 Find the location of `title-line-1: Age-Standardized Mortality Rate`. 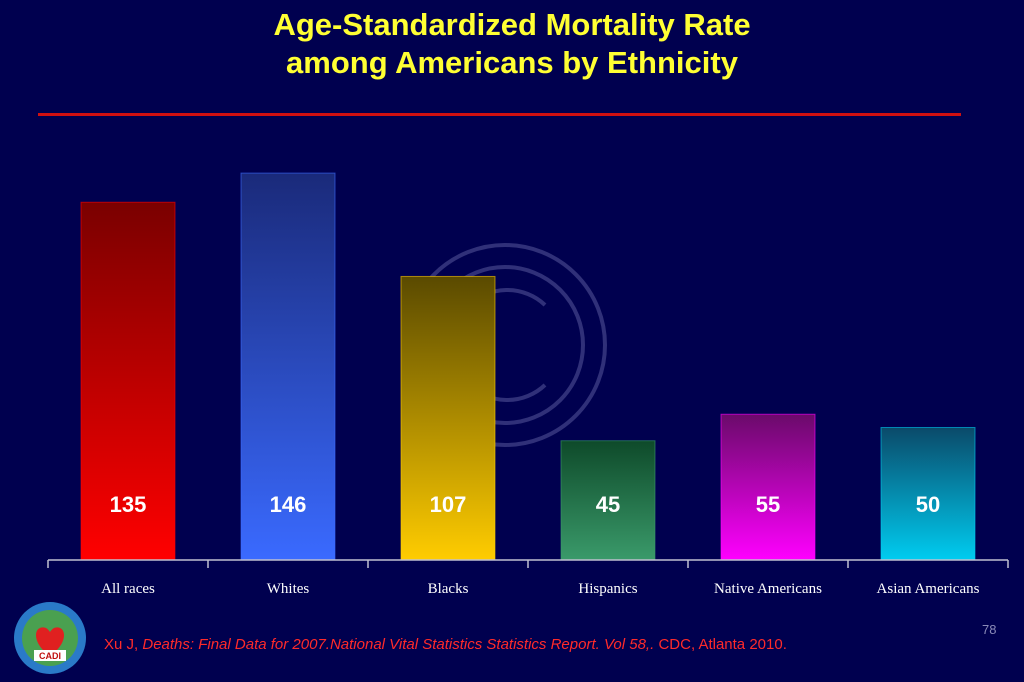

title-line-1: Age-Standardized Mortality Rate is located at coordinates (512, 24).